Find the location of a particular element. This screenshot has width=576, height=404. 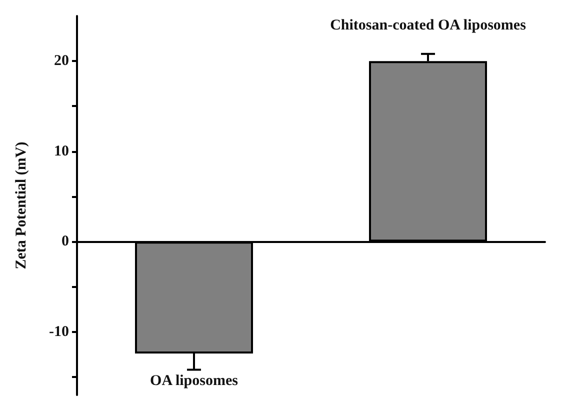

x-tick-label: OA liposomes is located at coordinates (194, 380).